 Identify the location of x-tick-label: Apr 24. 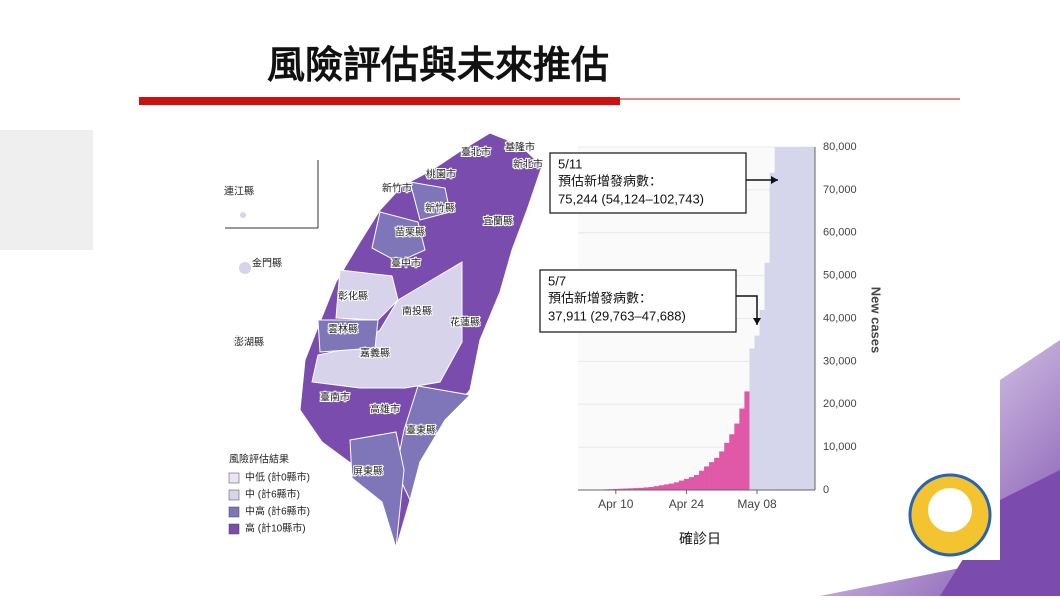
(687, 504).